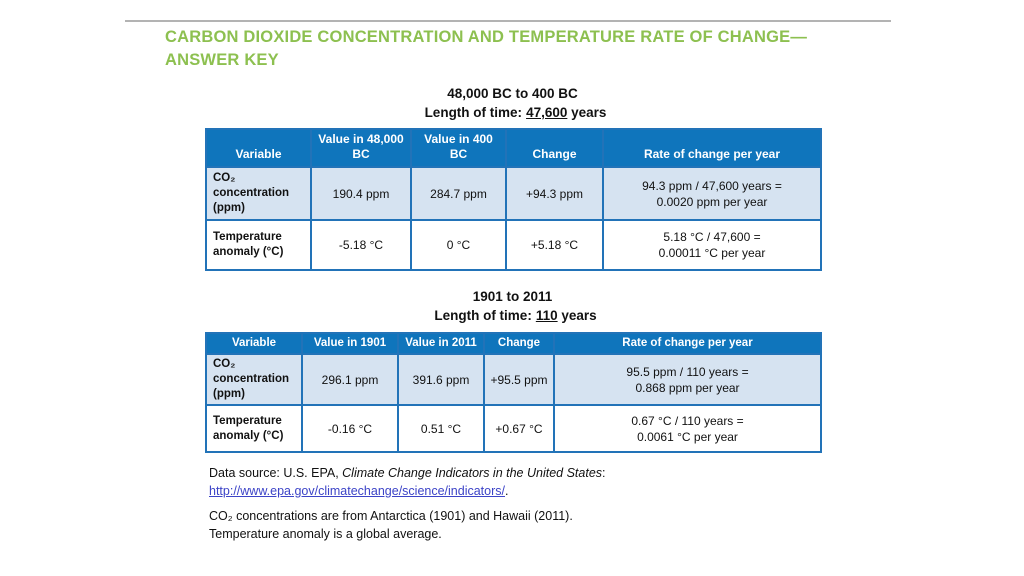  What do you see at coordinates (519, 343) in the screenshot?
I see `table2-col-change: Change` at bounding box center [519, 343].